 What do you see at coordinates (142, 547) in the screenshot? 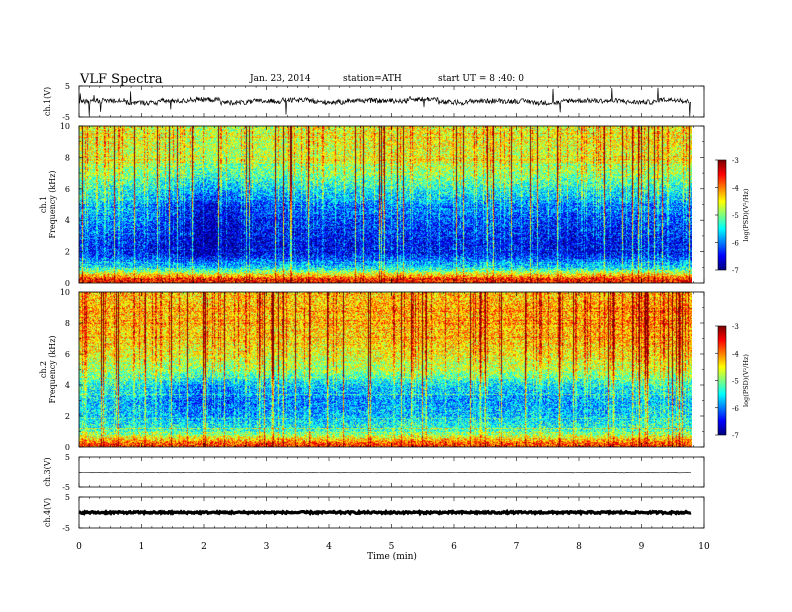
I see `x-tick-label: 1` at bounding box center [142, 547].